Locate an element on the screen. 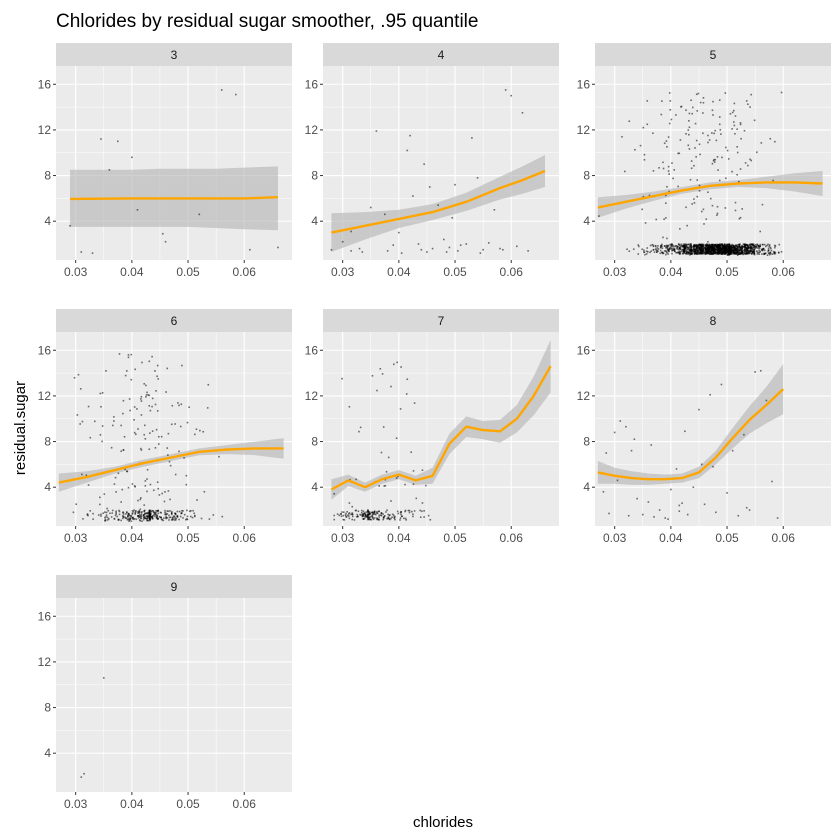  y-tick-label: 4 is located at coordinates (314, 221).